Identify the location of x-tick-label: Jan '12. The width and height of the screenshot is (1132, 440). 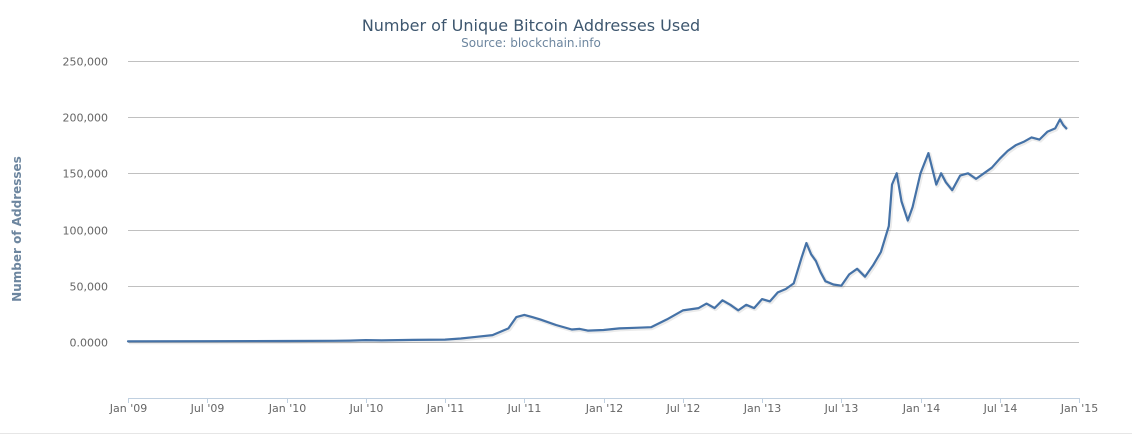
(604, 408).